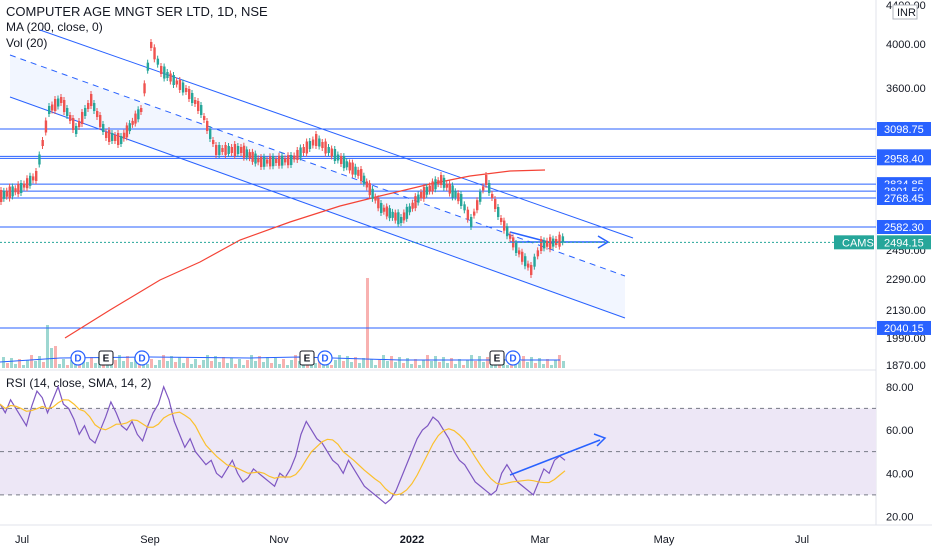 The image size is (932, 550). What do you see at coordinates (79, 383) in the screenshot?
I see `rsi-legend: RSI (14, close, SMA, 14, 2)` at bounding box center [79, 383].